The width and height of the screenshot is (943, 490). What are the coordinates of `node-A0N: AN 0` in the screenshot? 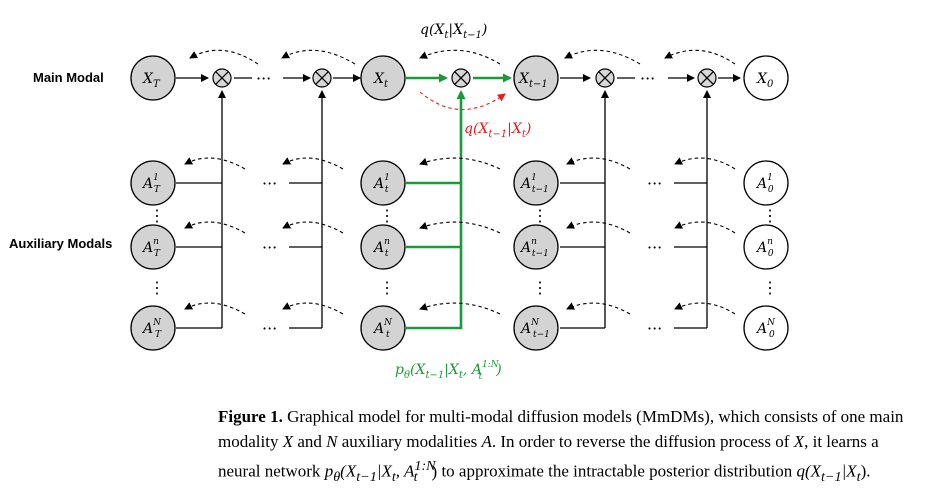 It's located at (766, 328).